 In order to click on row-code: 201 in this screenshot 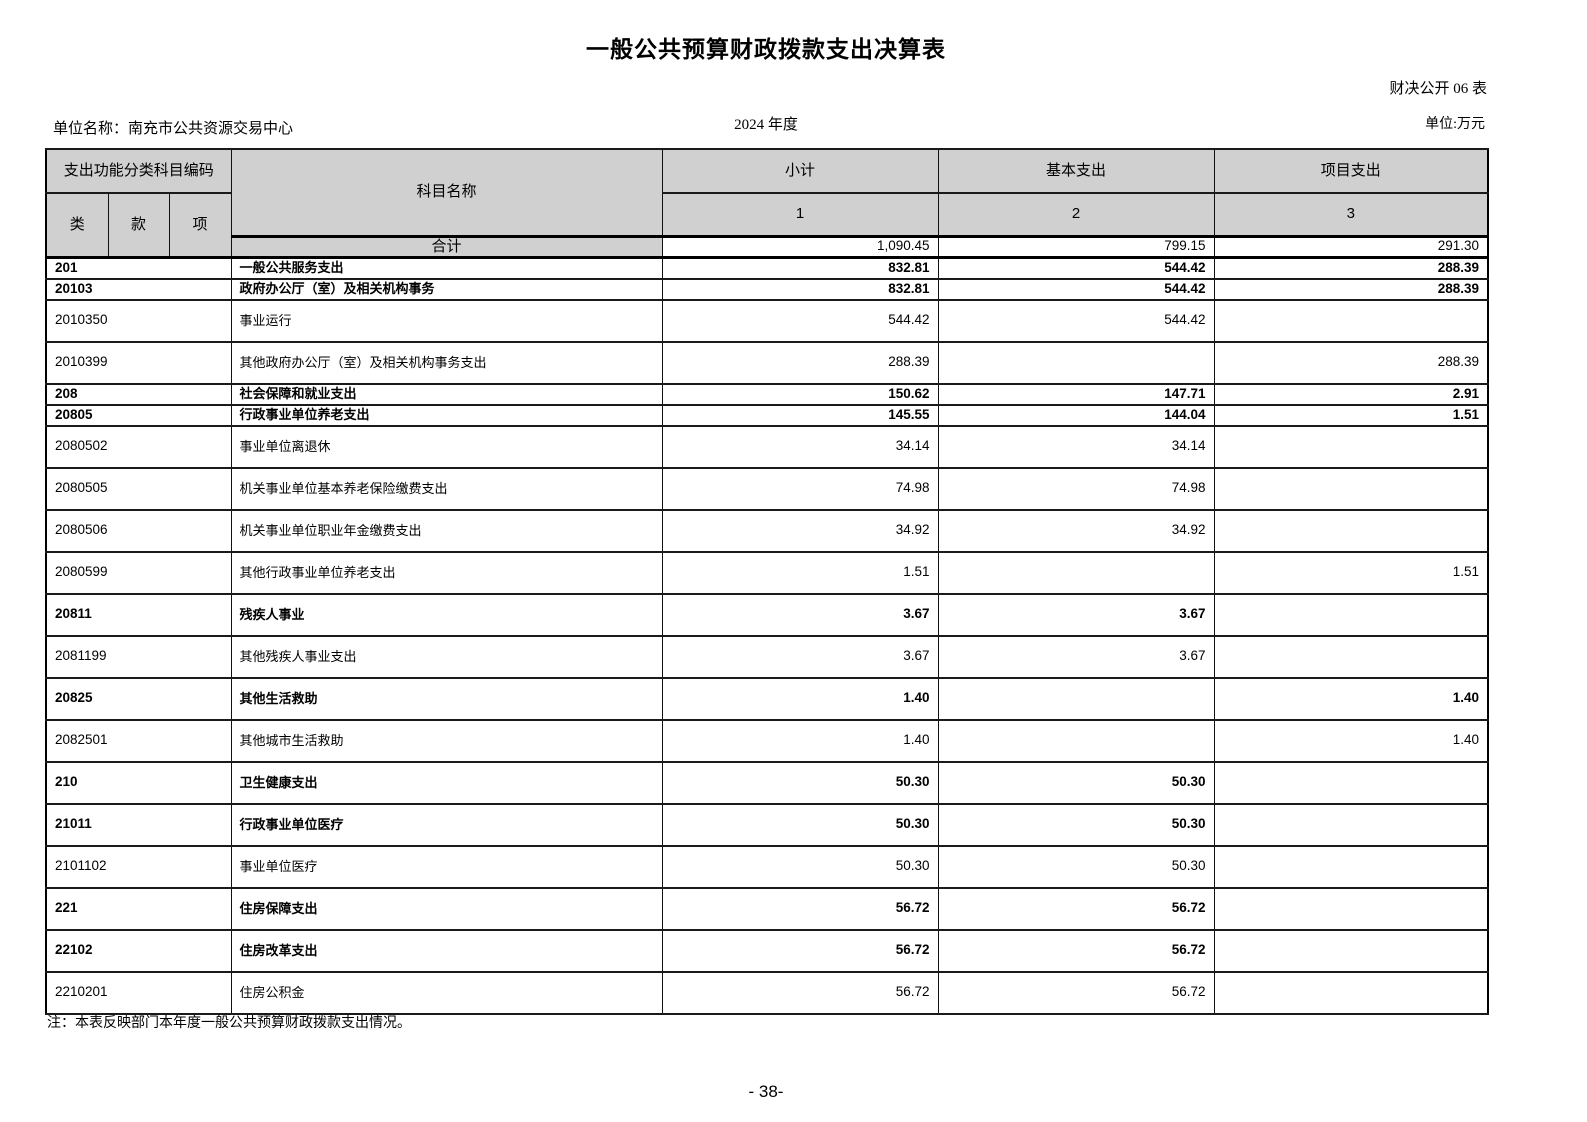, I will do `click(138, 268)`.